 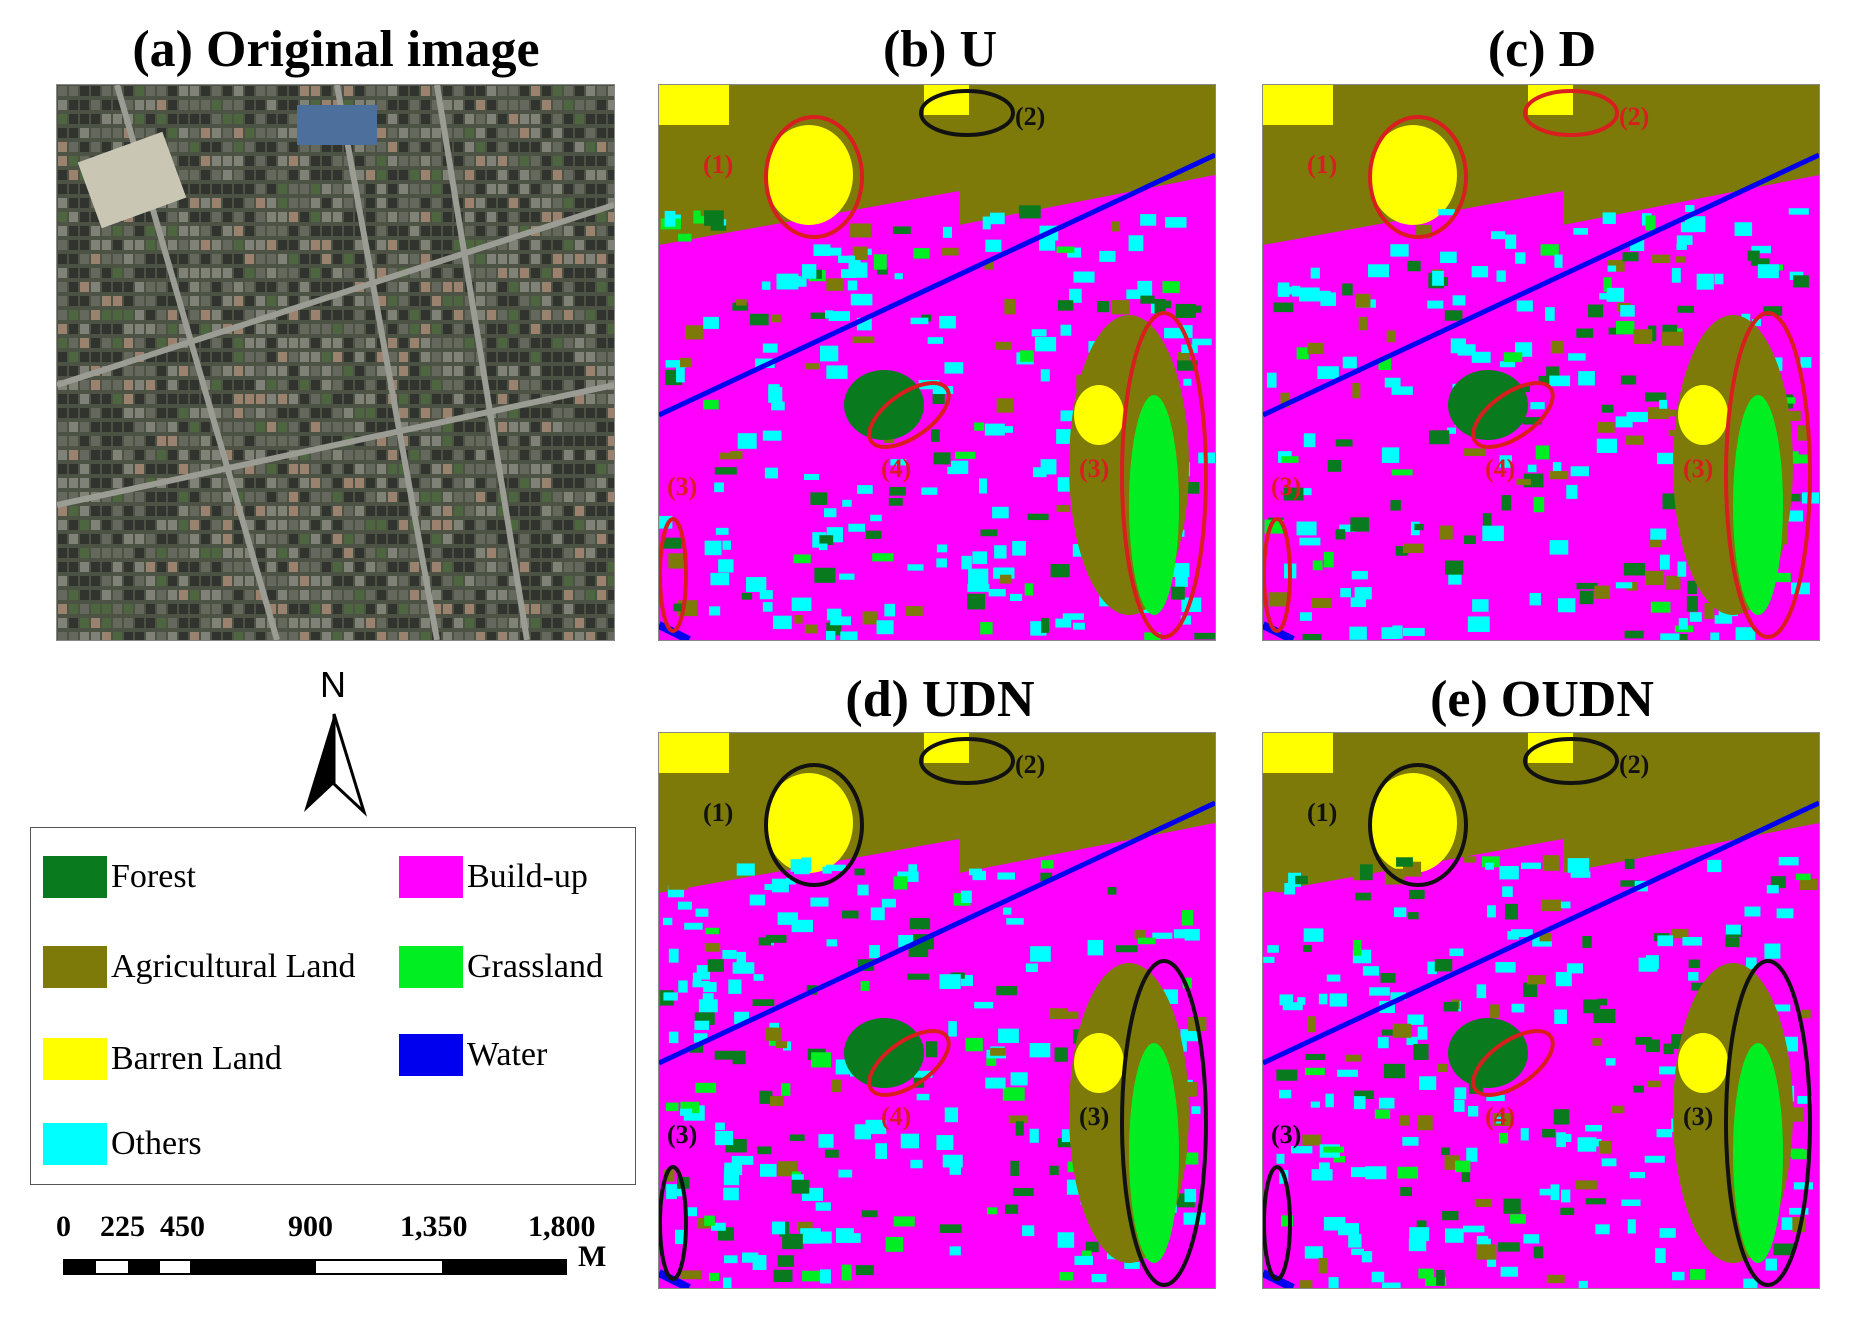 I want to click on title-u: (b) U, so click(x=940, y=49).